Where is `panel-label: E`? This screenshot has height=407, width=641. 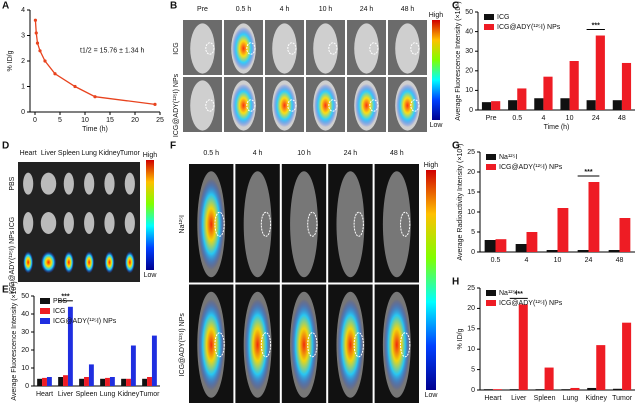
panel-label: E is located at coordinates (5, 290).